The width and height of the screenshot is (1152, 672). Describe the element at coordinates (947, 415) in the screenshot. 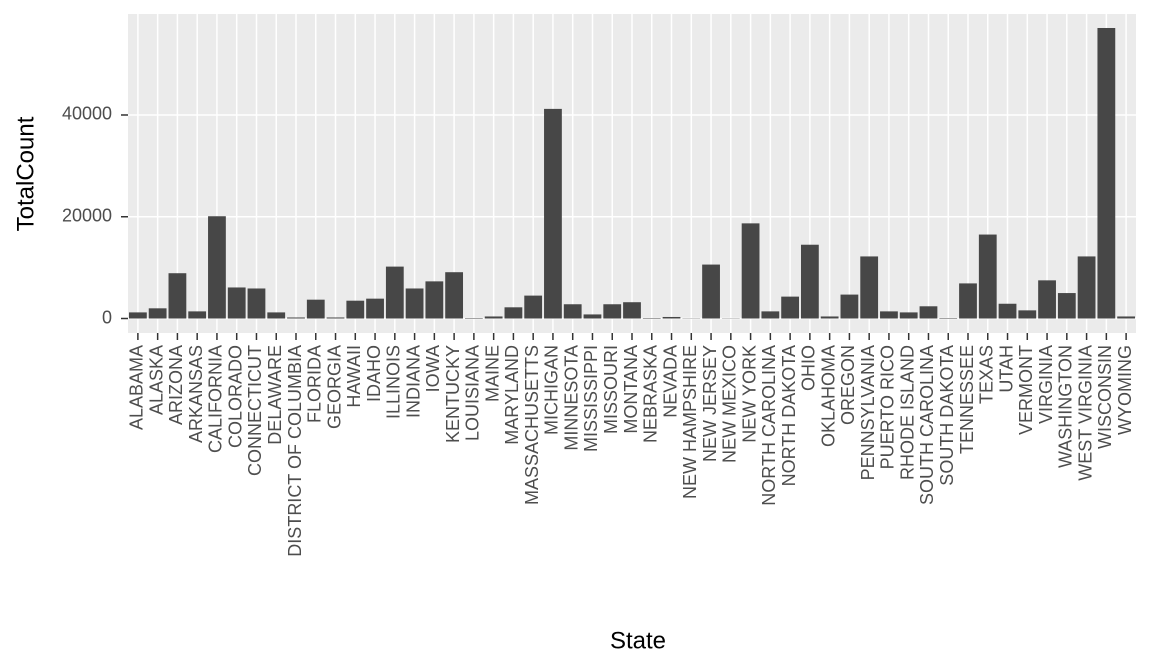

I see `x-tick-label: SOUTH DAKOTA` at that location.